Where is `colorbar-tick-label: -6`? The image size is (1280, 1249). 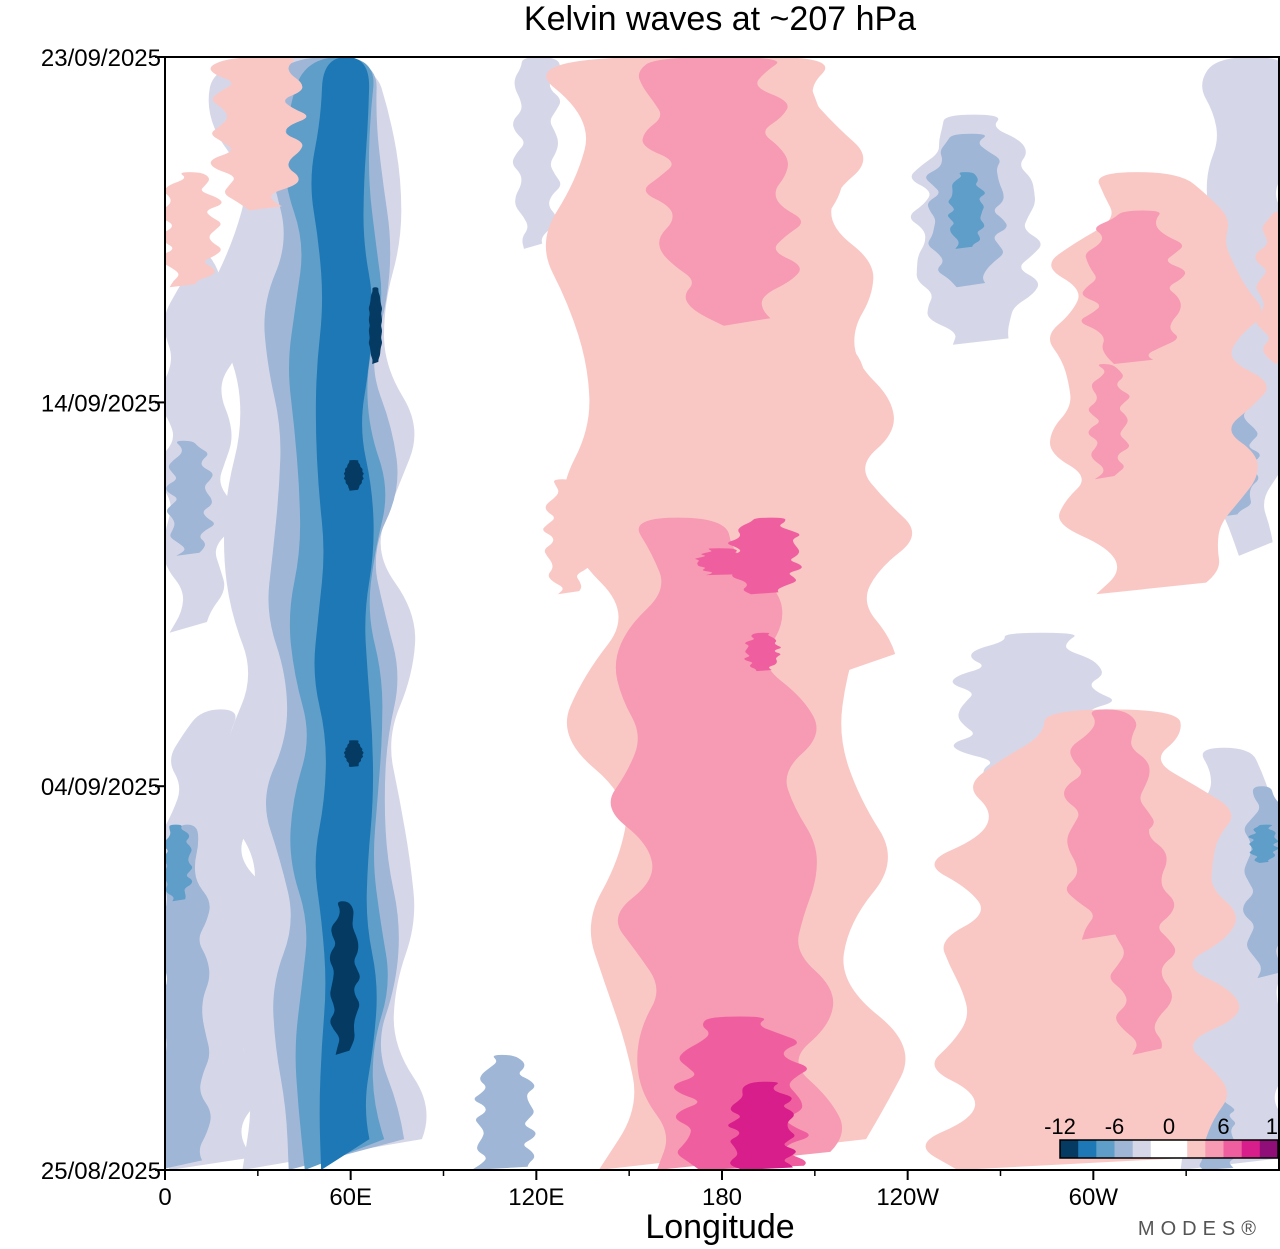 colorbar-tick-label: -6 is located at coordinates (1115, 1126).